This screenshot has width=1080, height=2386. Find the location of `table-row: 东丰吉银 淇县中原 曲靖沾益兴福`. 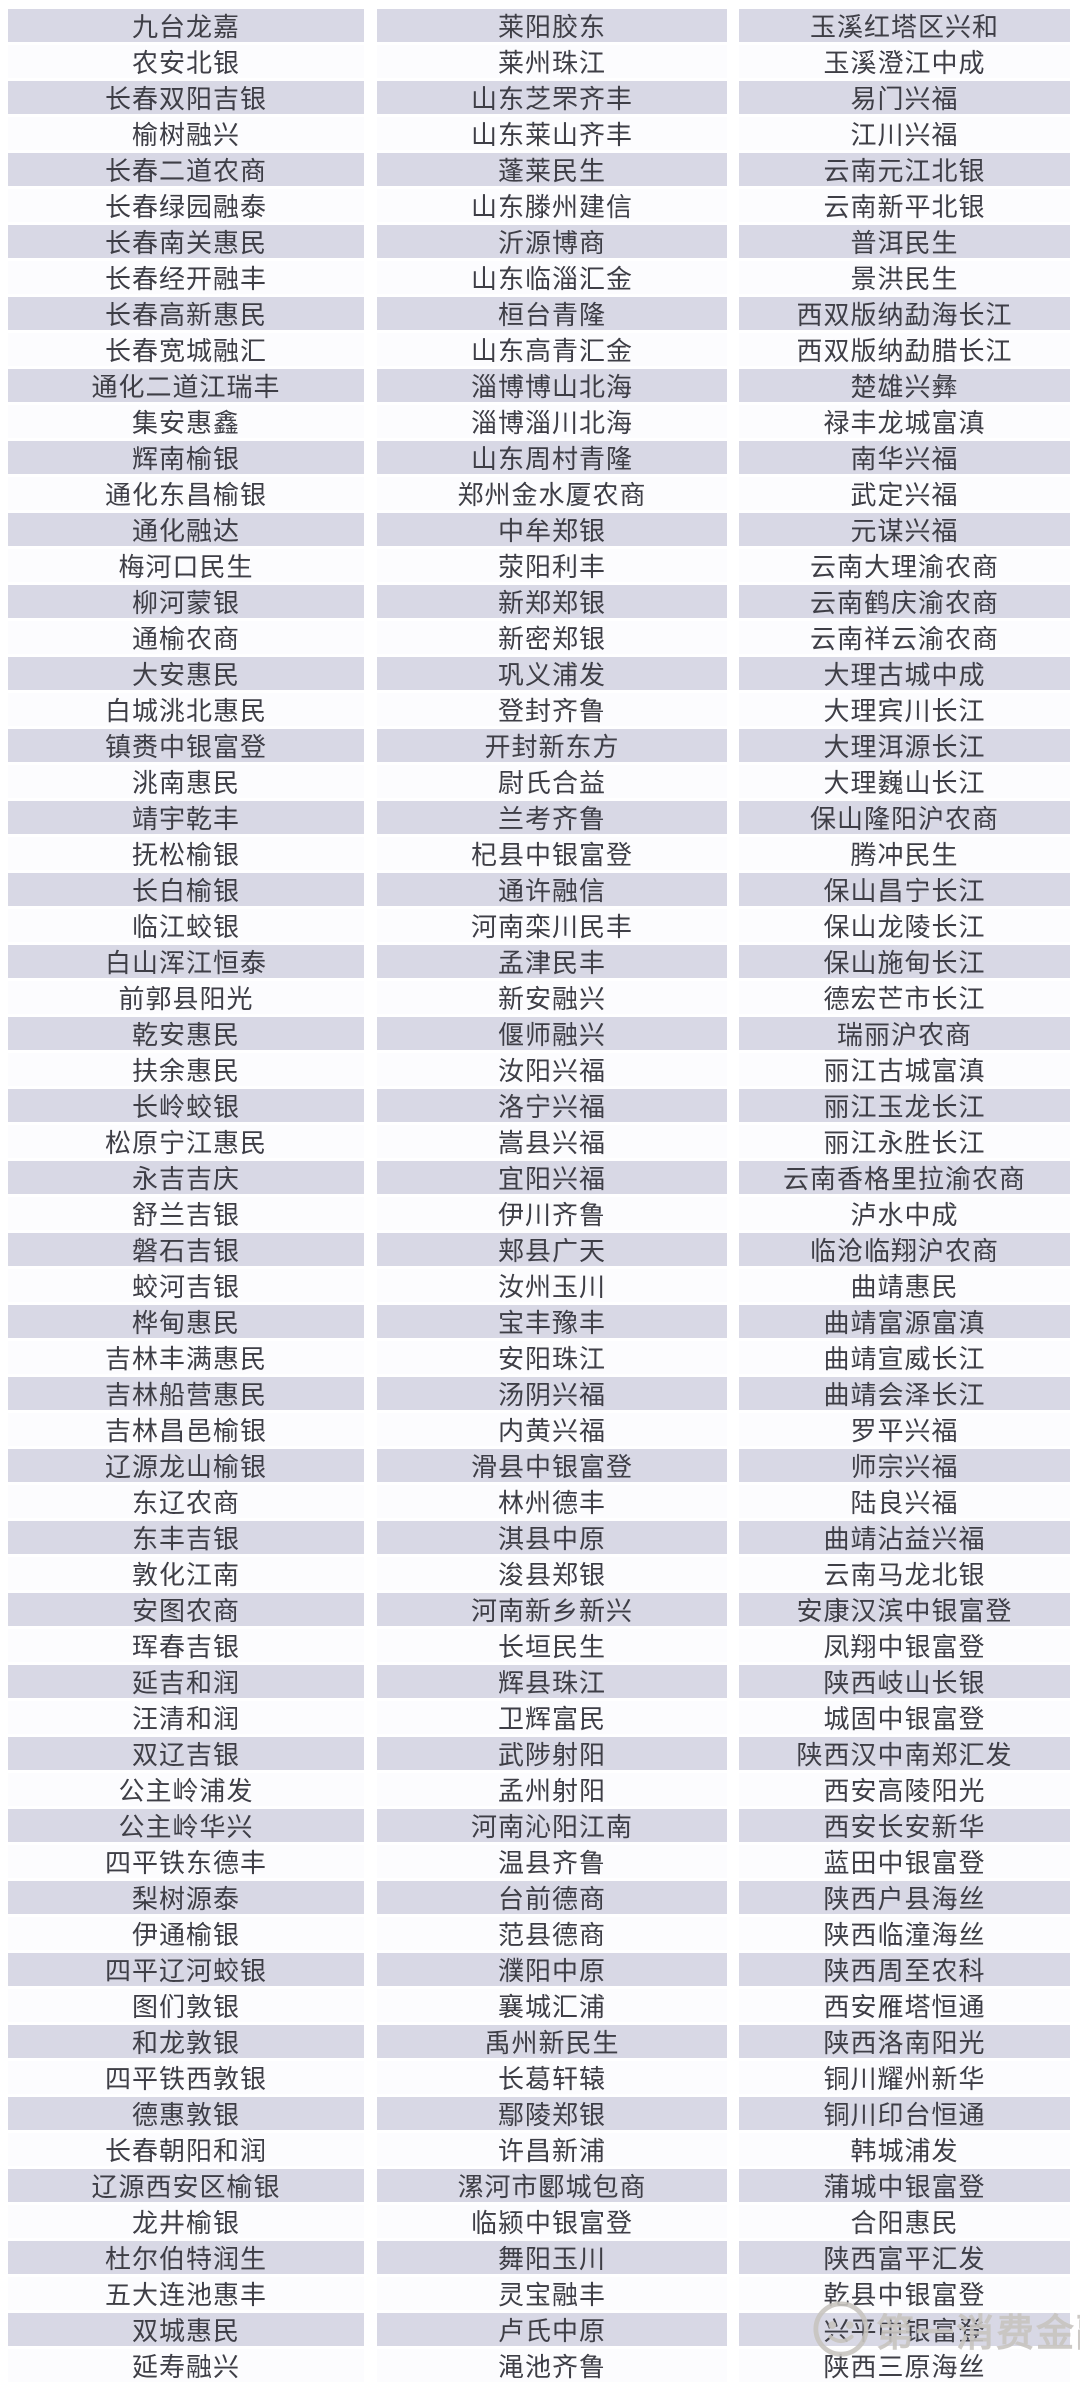

table-row: 东丰吉银 淇县中原 曲靖沾益兴福 is located at coordinates (539, 1539).